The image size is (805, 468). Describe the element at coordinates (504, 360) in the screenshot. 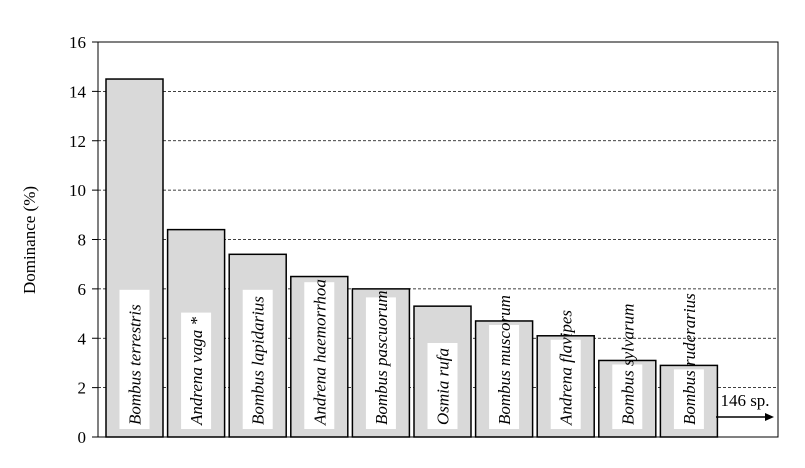

I see `bar-label: Bombus muscorum` at that location.